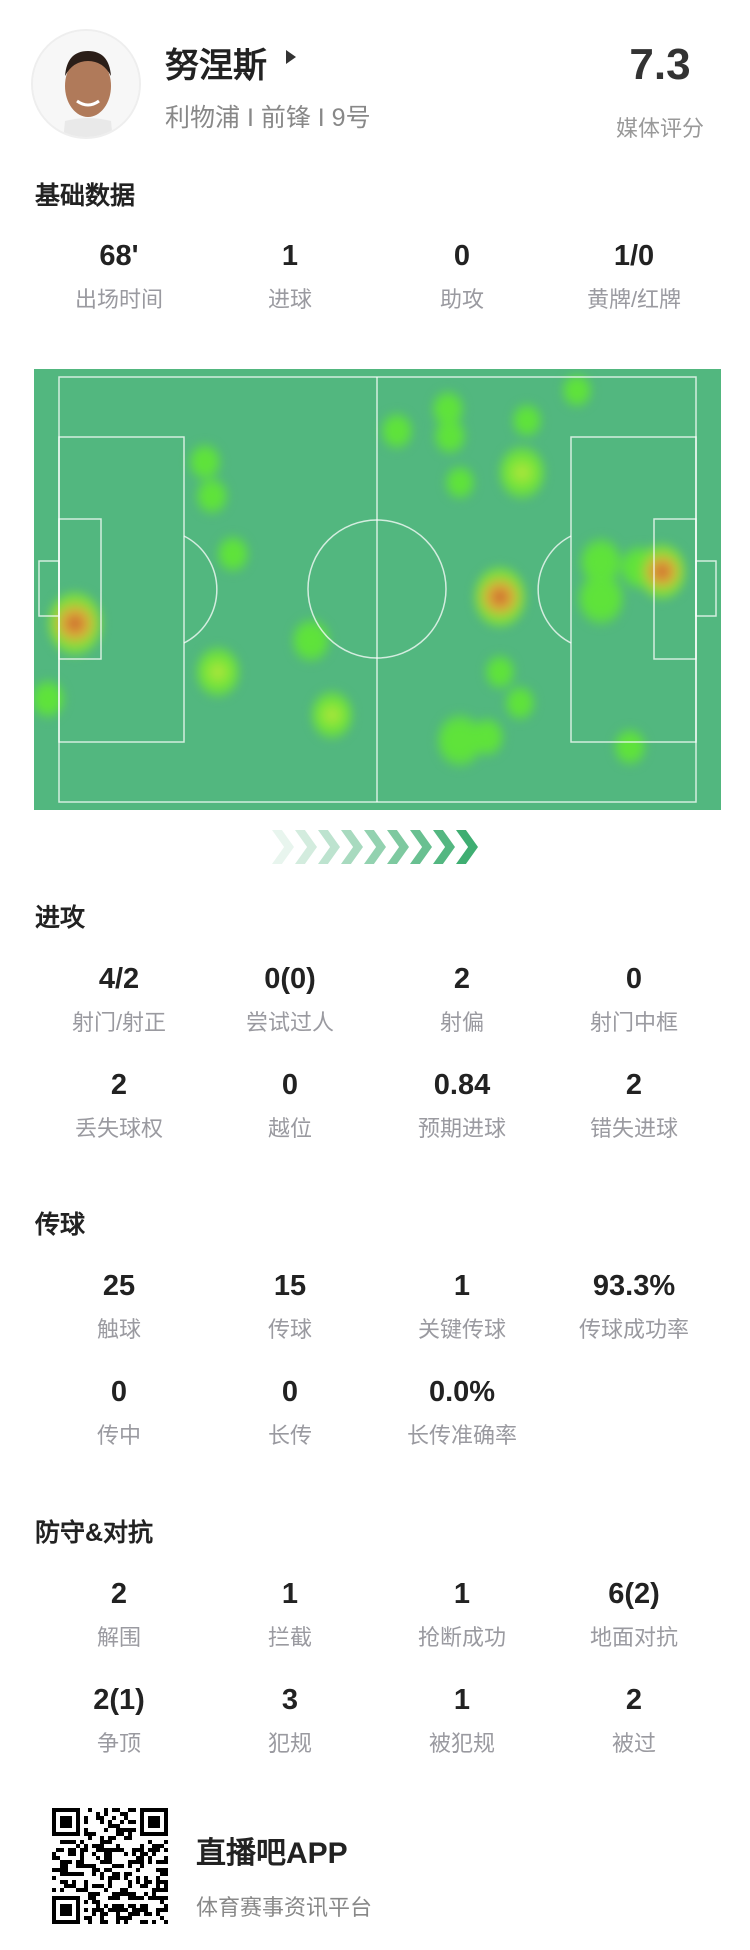 This screenshot has height=1950, width=750. I want to click on stat-label: 进球, so click(289, 299).